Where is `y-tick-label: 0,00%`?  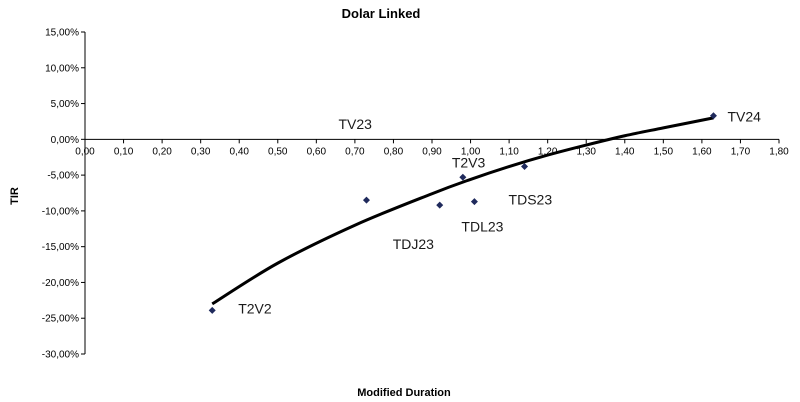 y-tick-label: 0,00% is located at coordinates (65, 140).